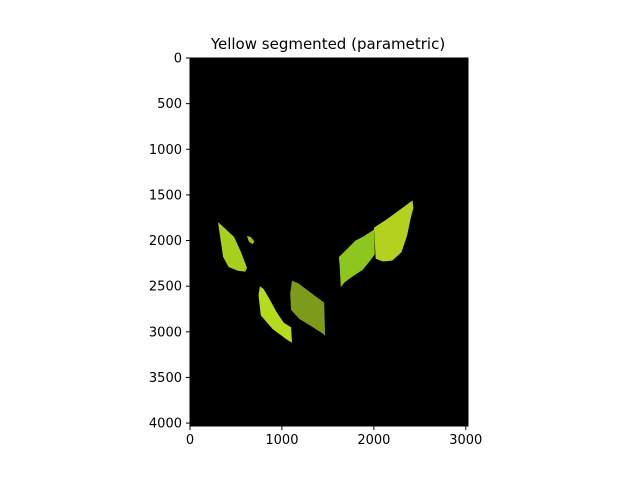 This screenshot has height=480, width=640. Describe the element at coordinates (165, 332) in the screenshot. I see `y-tick-label: 3000` at that location.